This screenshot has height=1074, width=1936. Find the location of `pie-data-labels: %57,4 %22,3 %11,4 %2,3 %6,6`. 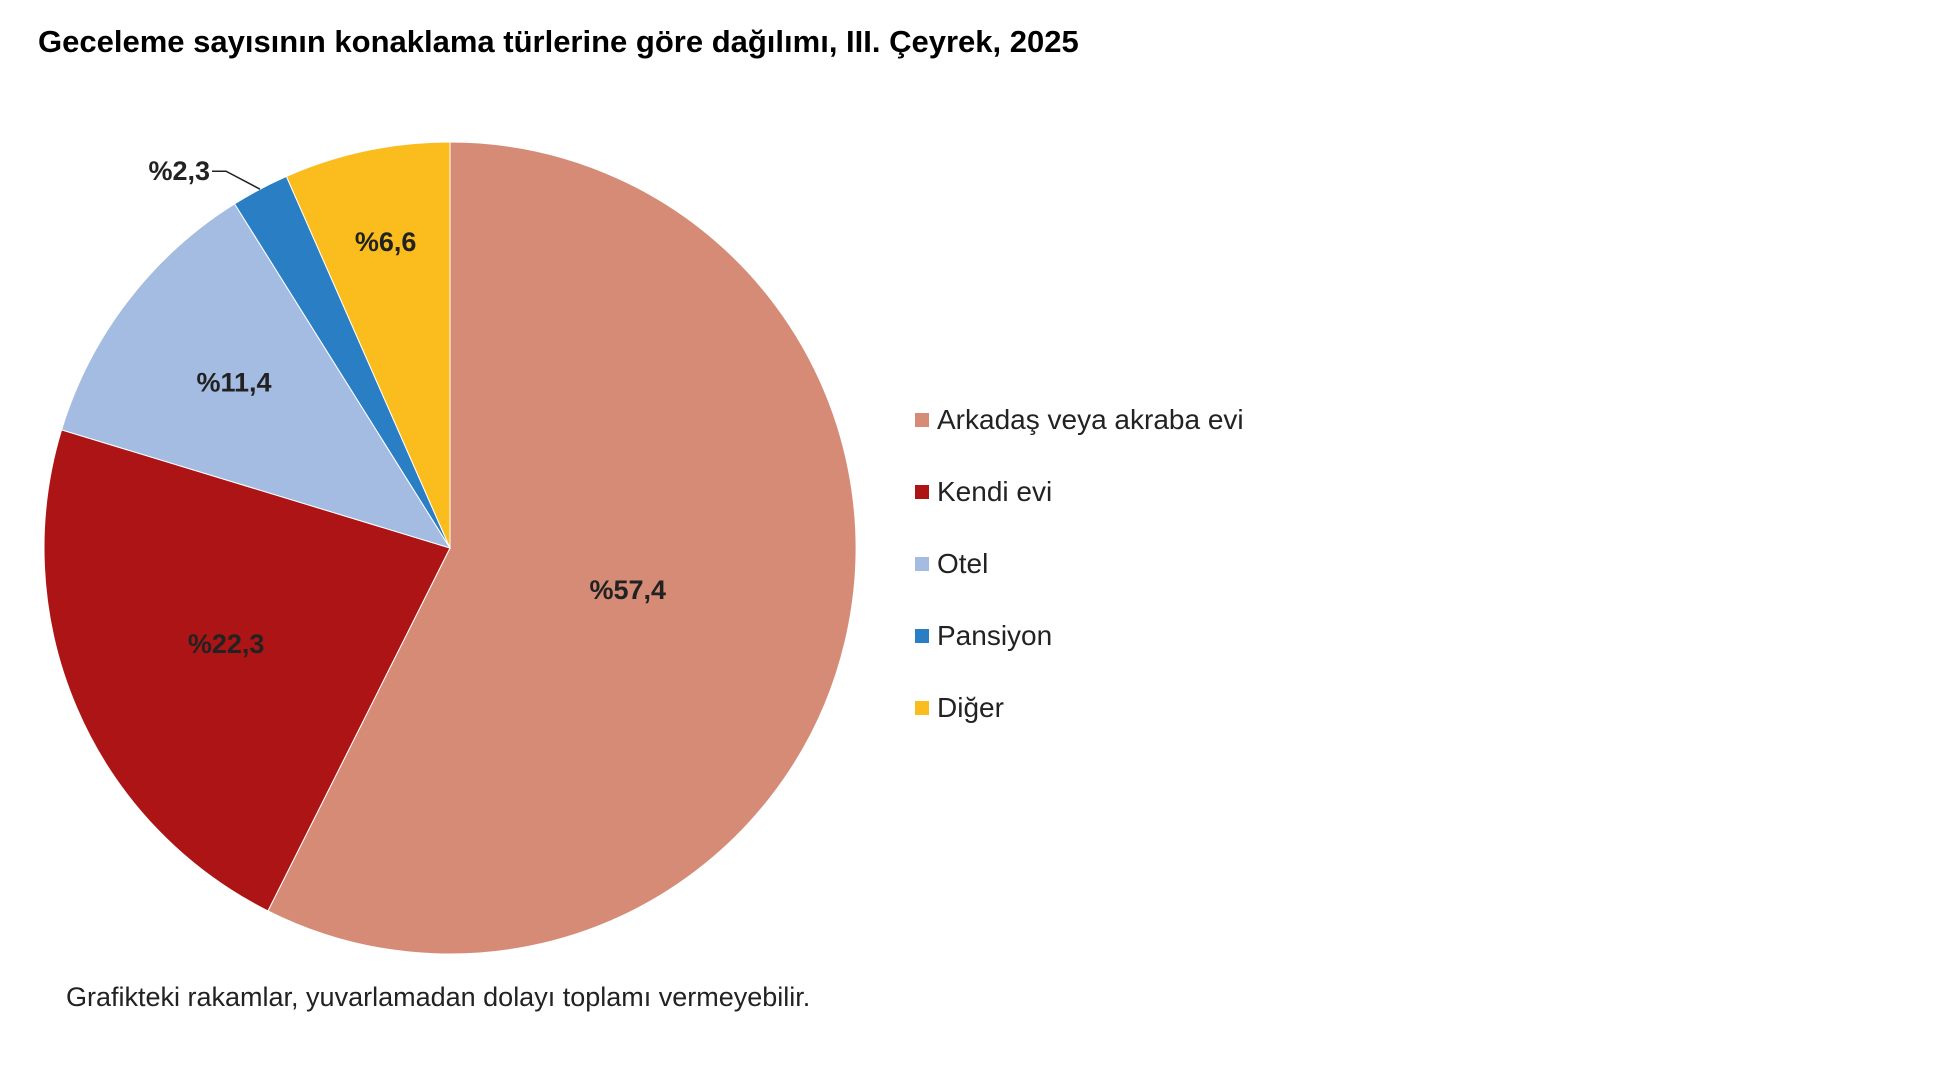

pie-data-labels: %57,4 %22,3 %11,4 %2,3 %6,6 is located at coordinates (407, 407).